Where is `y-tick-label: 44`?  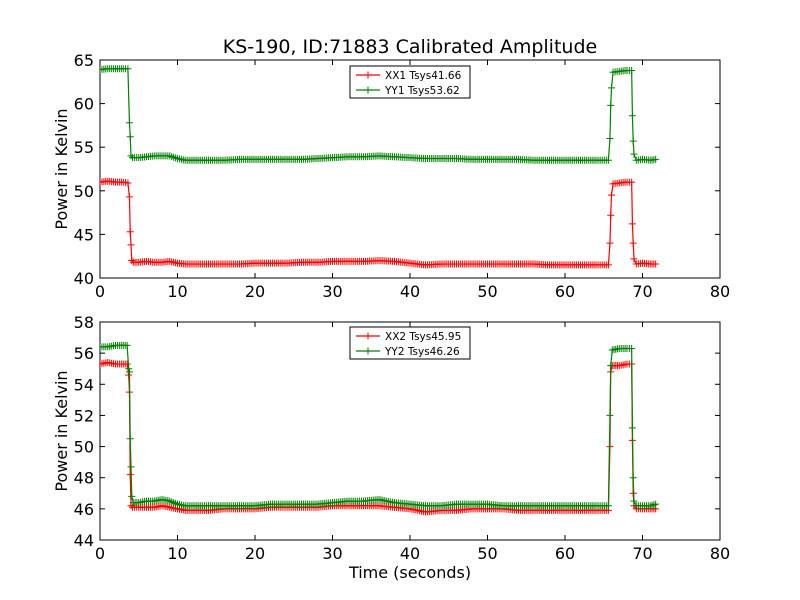
y-tick-label: 44 is located at coordinates (84, 540).